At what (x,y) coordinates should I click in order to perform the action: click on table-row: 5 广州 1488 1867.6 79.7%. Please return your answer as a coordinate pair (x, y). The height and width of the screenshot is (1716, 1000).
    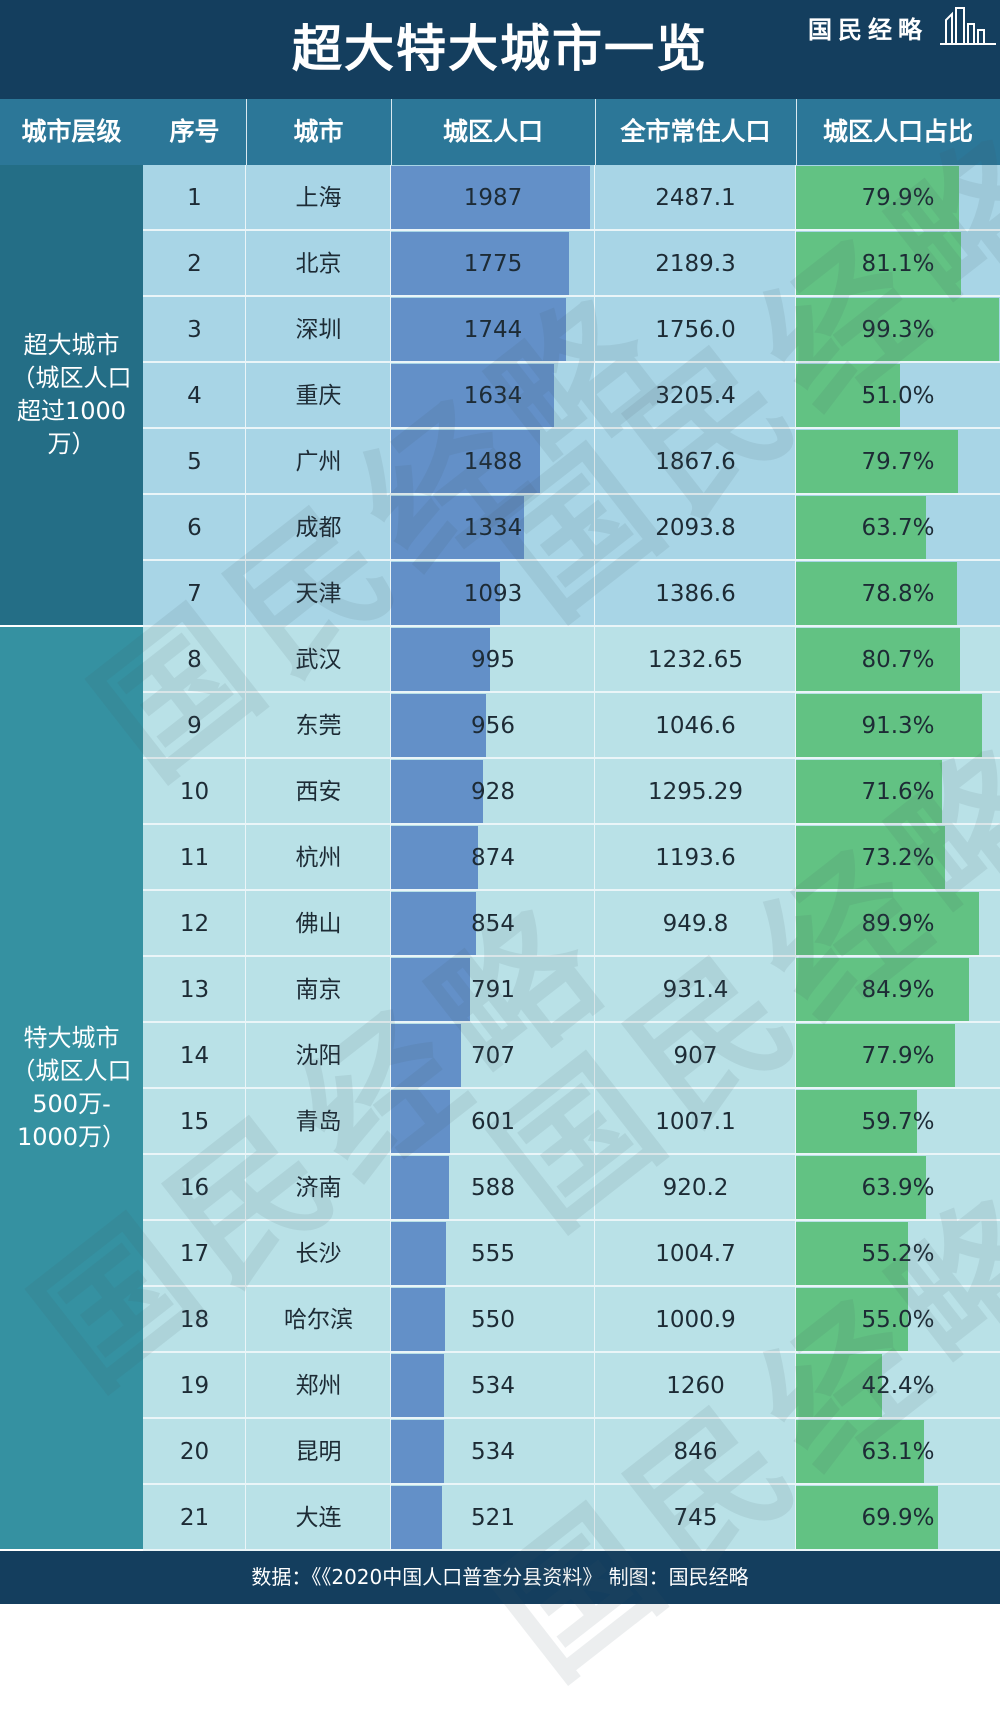
    Looking at the image, I should click on (571, 462).